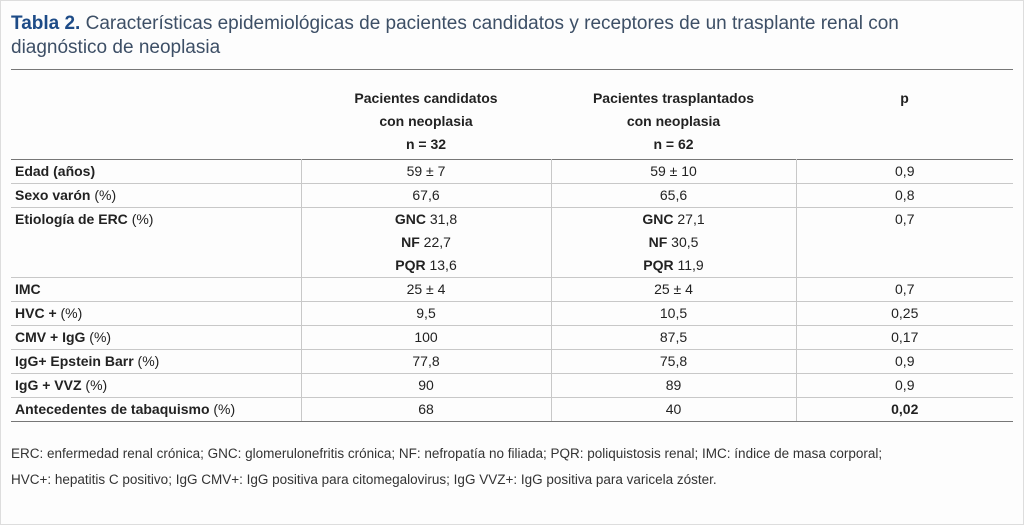 The image size is (1024, 525). What do you see at coordinates (426, 385) in the screenshot?
I see `cell: 90` at bounding box center [426, 385].